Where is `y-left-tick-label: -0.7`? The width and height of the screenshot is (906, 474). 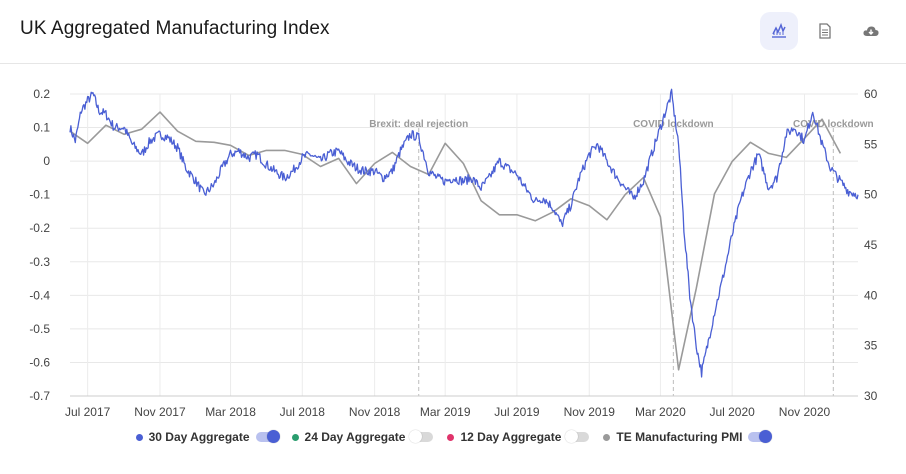 y-left-tick-label: -0.7 is located at coordinates (39, 396).